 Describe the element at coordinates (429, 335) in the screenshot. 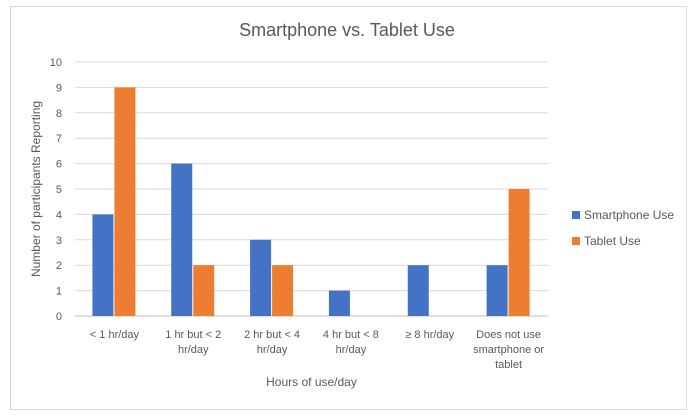

I see `x-tick-label: ≥ 8 hr/day` at that location.